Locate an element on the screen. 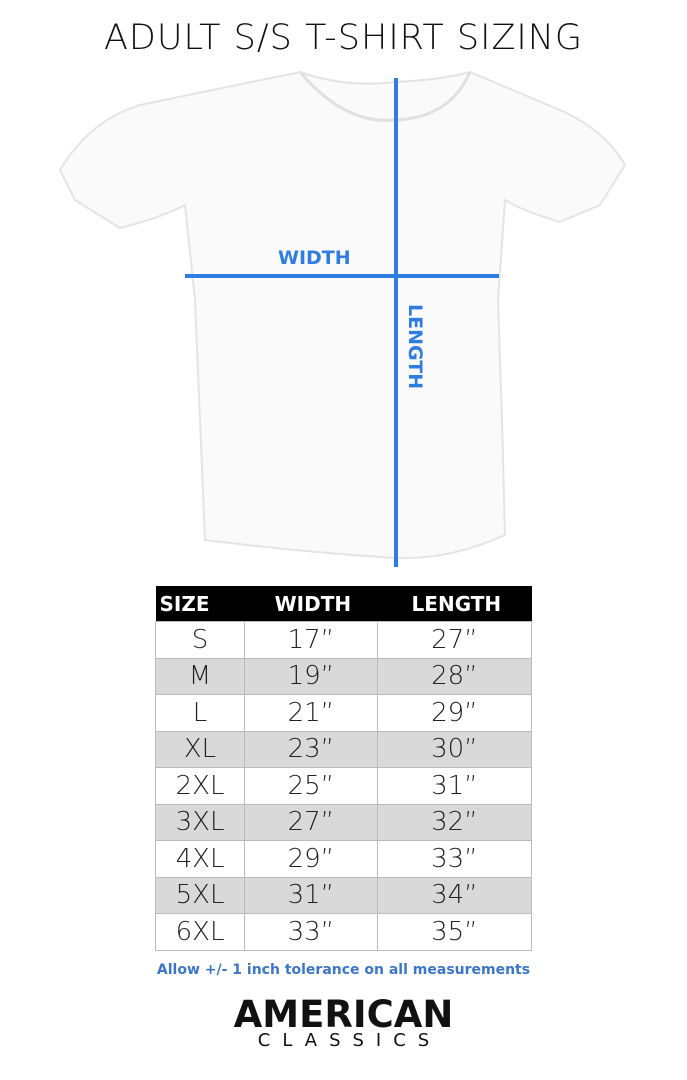  cell-size: S is located at coordinates (200, 640).